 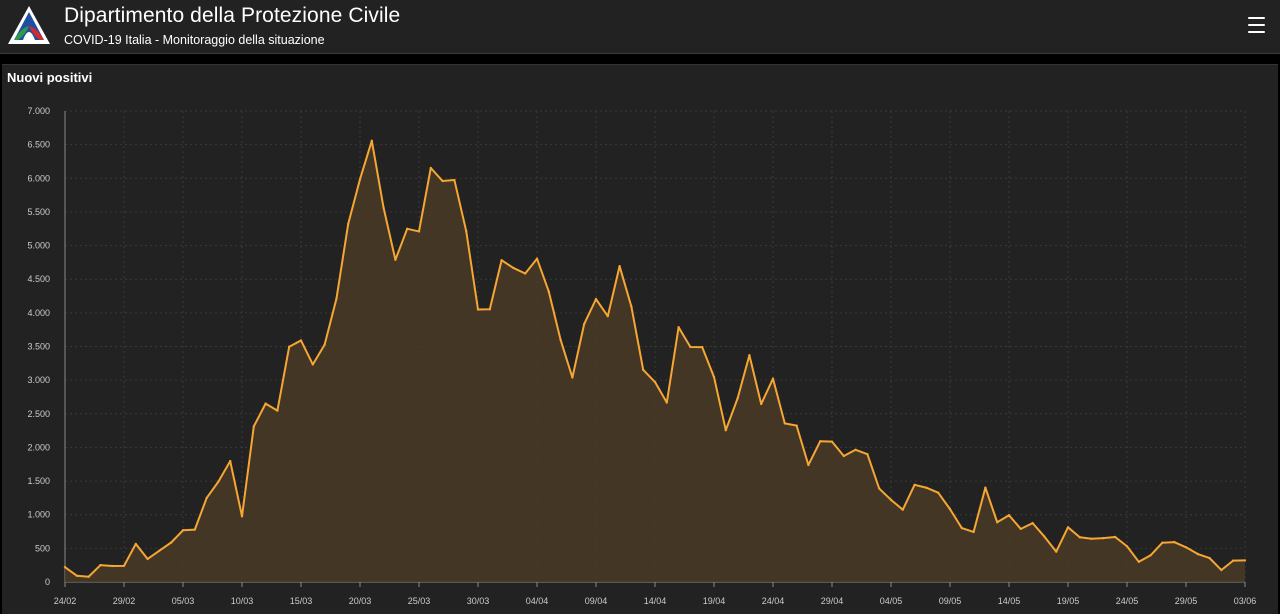 I want to click on x-tick-label: 14/04, so click(x=655, y=601).